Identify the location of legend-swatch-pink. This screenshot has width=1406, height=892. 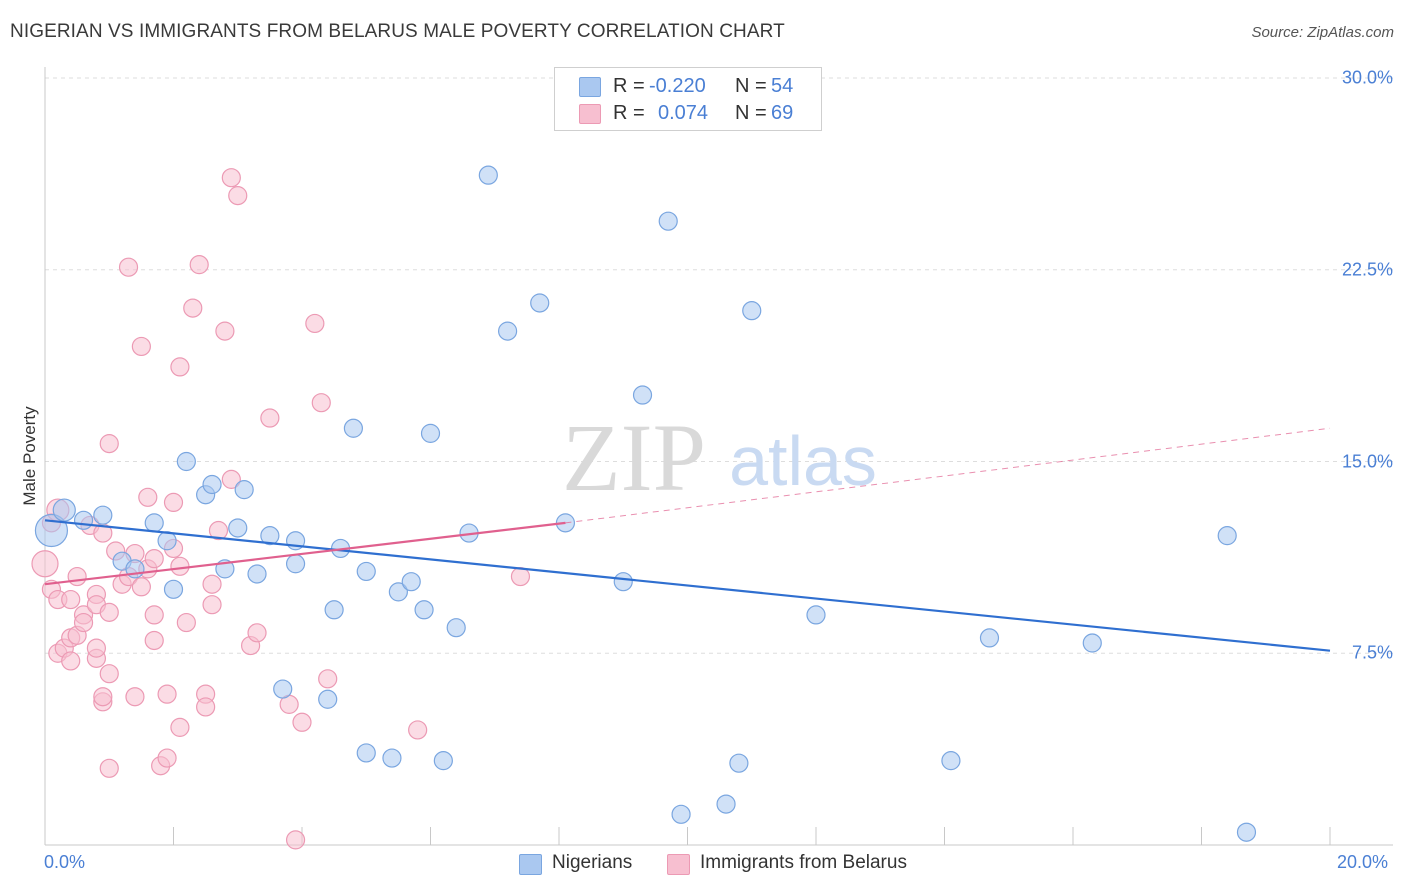
(590, 114).